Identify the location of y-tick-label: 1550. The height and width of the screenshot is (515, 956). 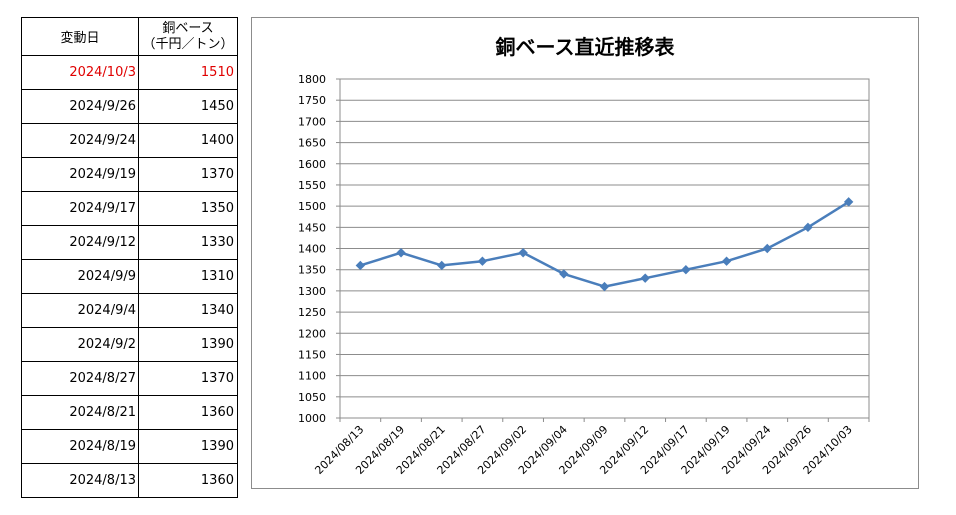
(312, 185).